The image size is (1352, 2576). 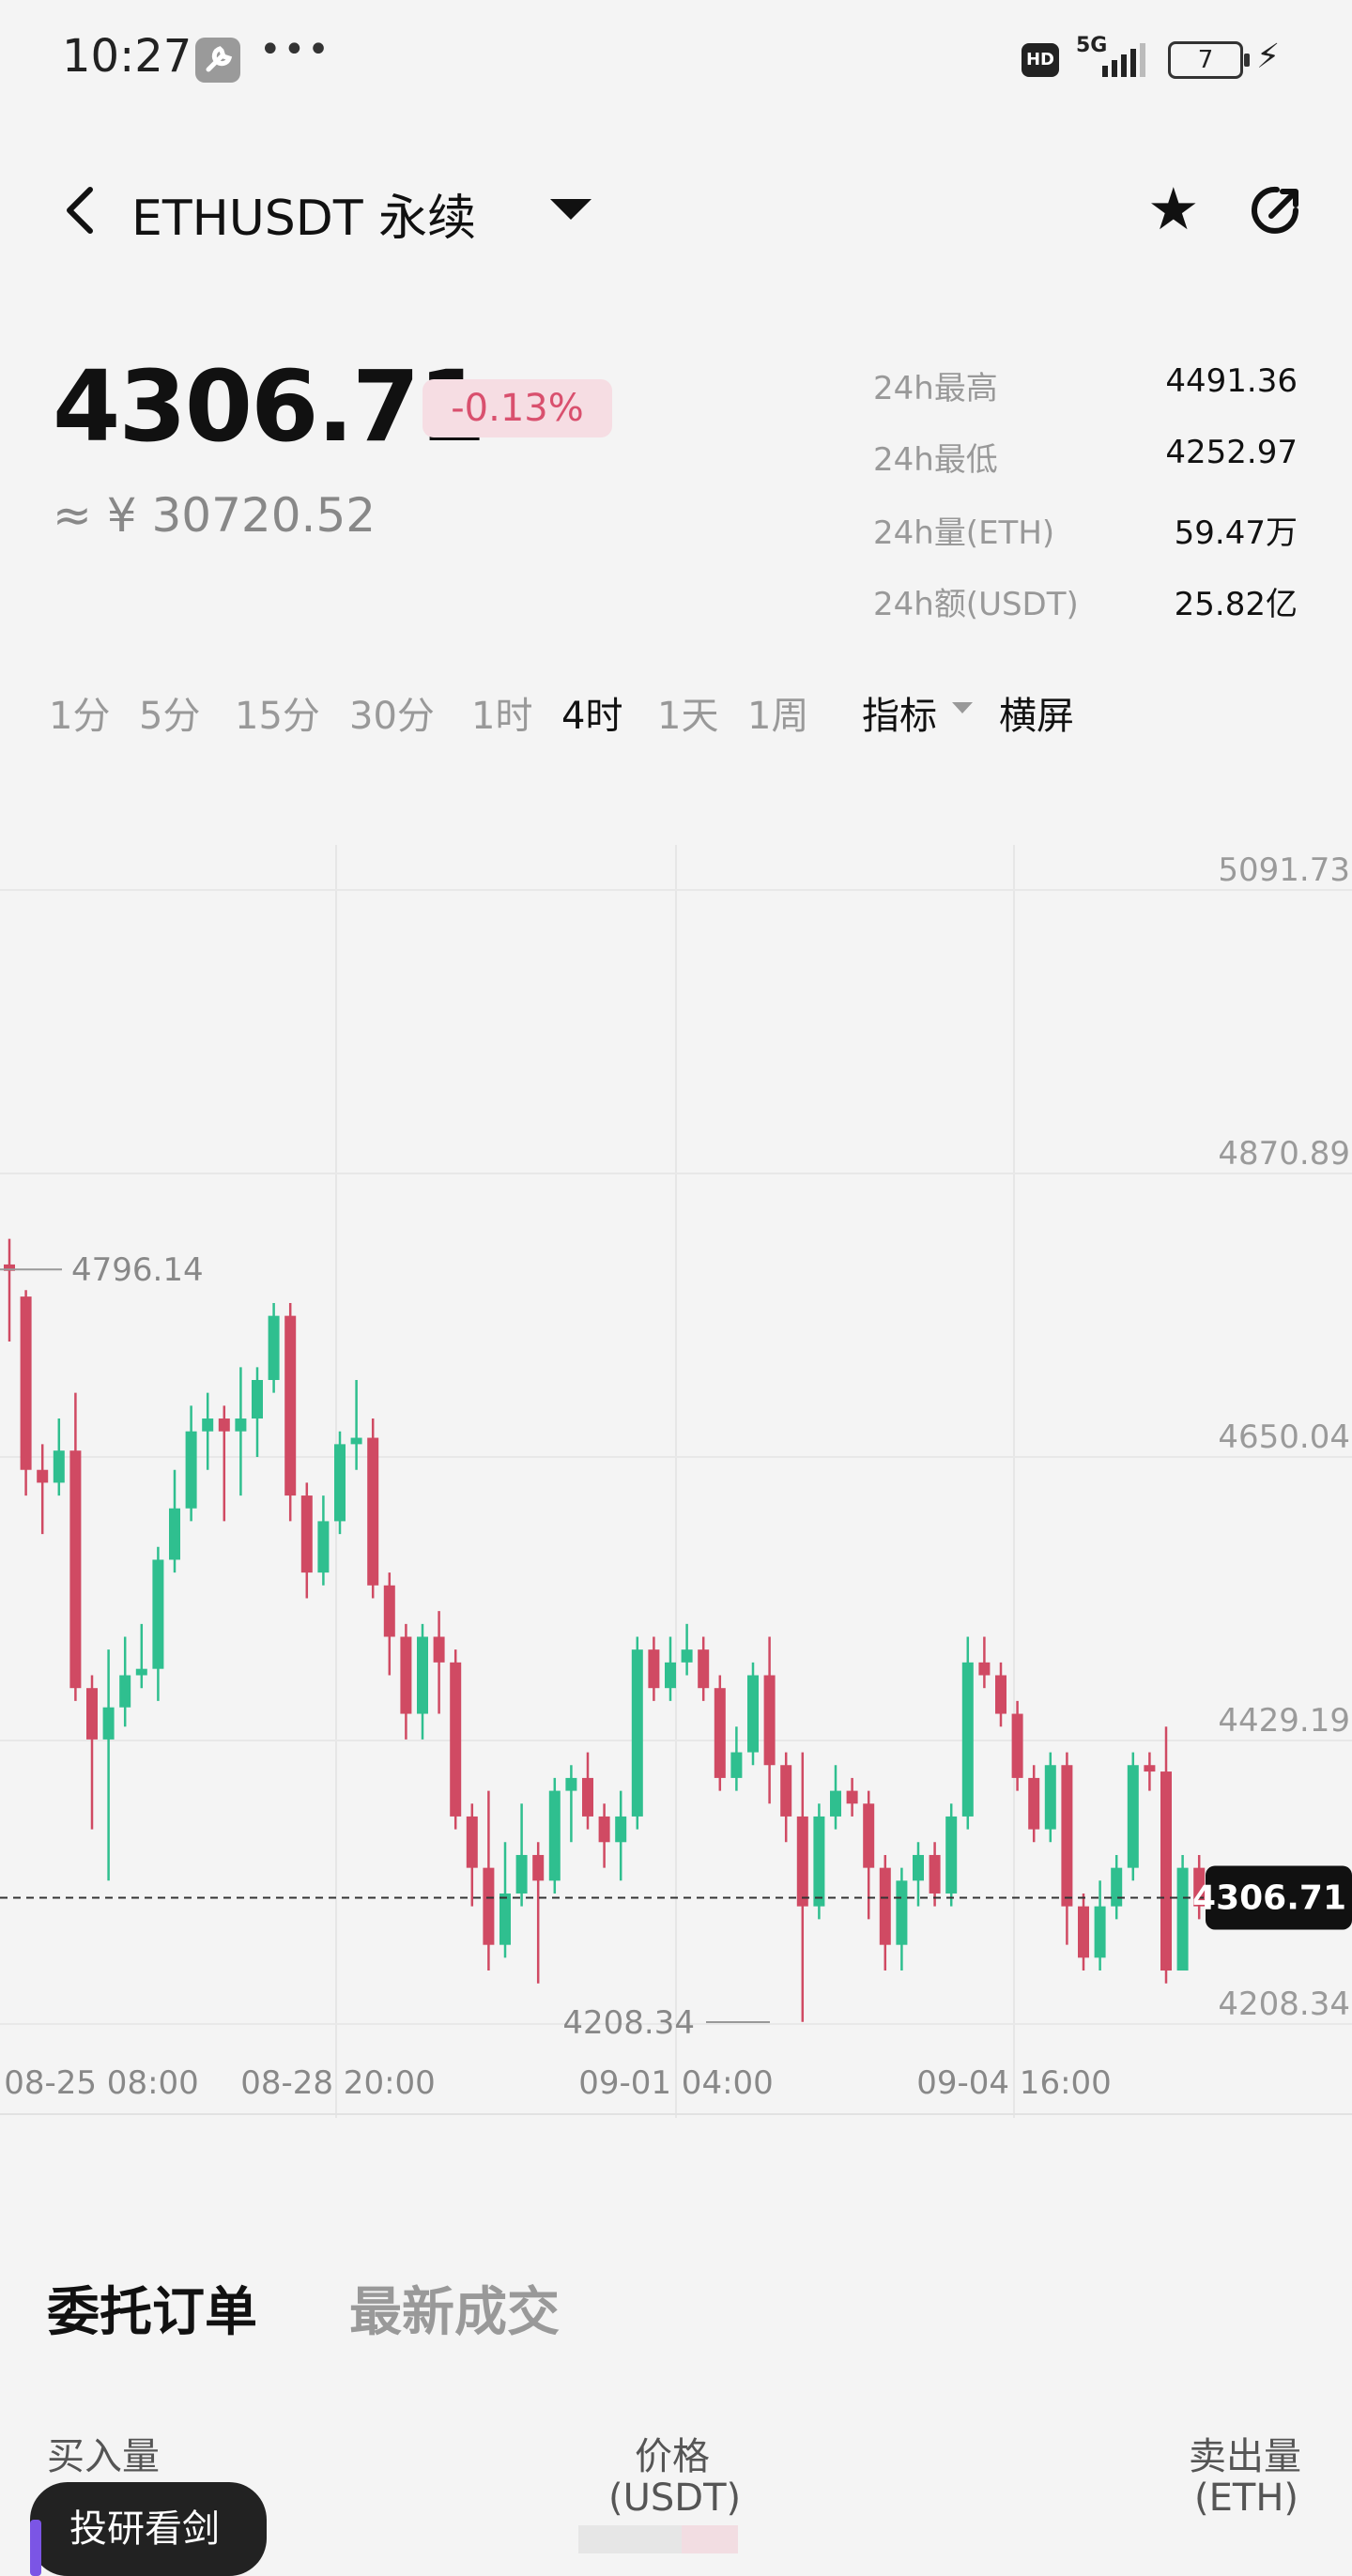 What do you see at coordinates (304, 219) in the screenshot?
I see `symbol-title: ETHUSDT 永续` at bounding box center [304, 219].